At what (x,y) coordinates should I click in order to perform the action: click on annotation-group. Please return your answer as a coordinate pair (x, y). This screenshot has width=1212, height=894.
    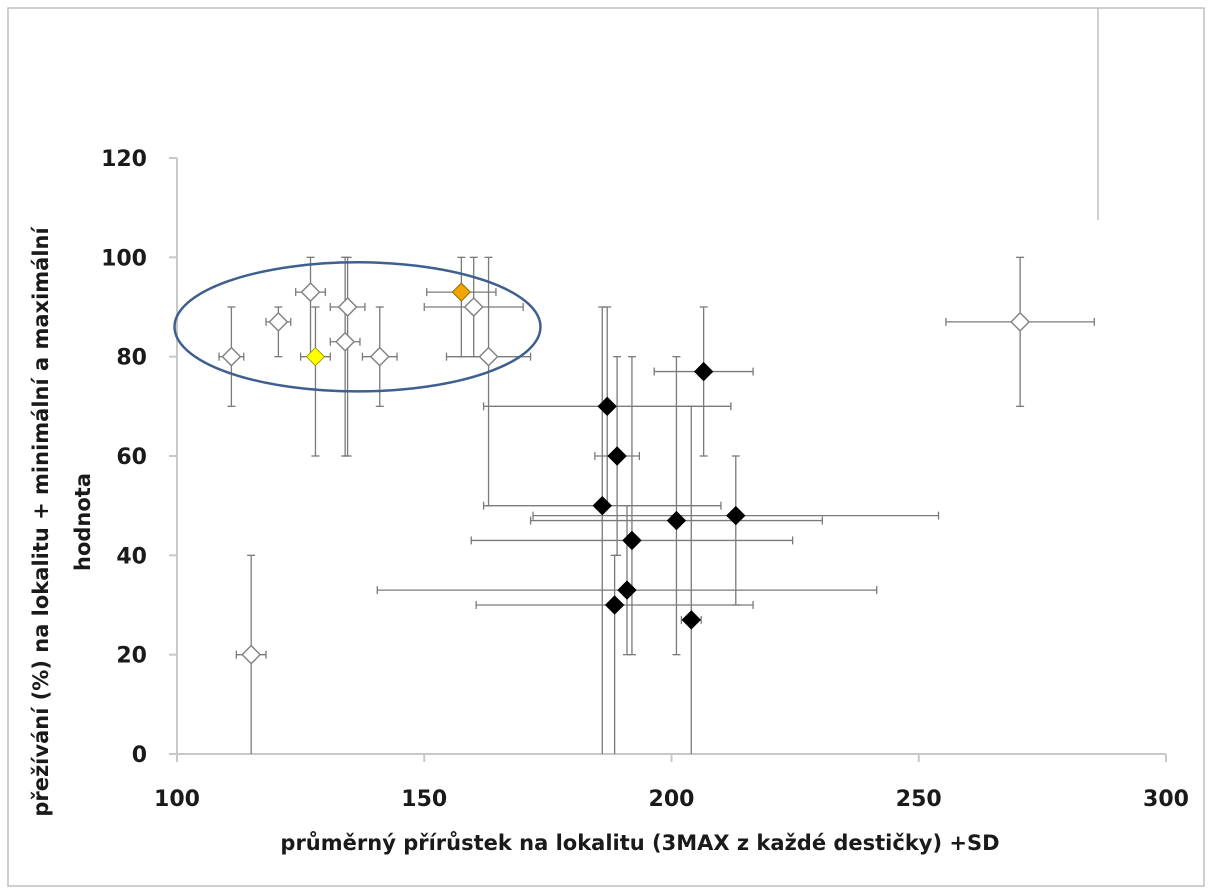
    Looking at the image, I should click on (357, 327).